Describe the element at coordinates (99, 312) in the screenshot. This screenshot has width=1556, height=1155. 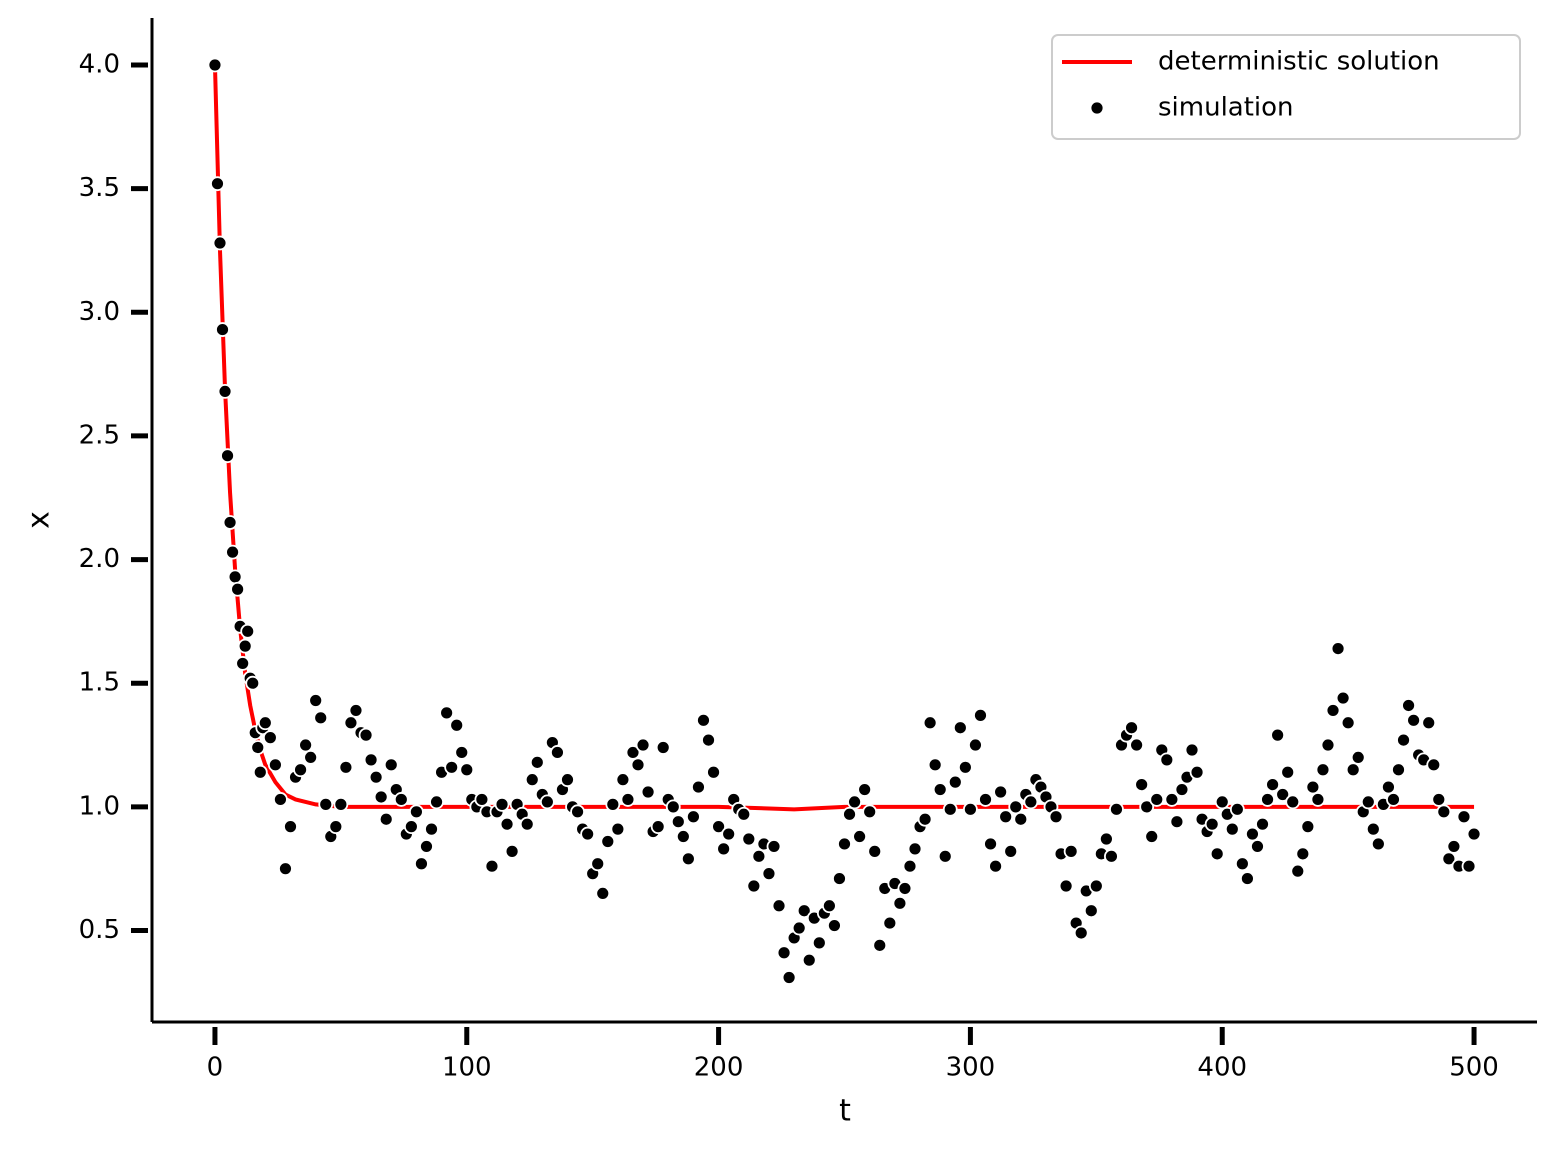
I see `y-tick-label: 3.0` at that location.